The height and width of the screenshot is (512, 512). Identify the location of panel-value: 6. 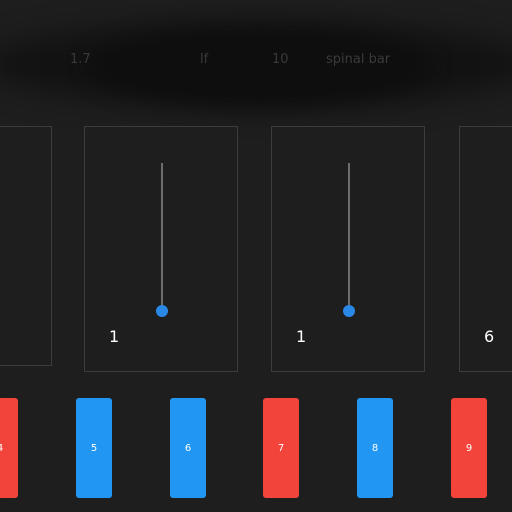
(489, 336).